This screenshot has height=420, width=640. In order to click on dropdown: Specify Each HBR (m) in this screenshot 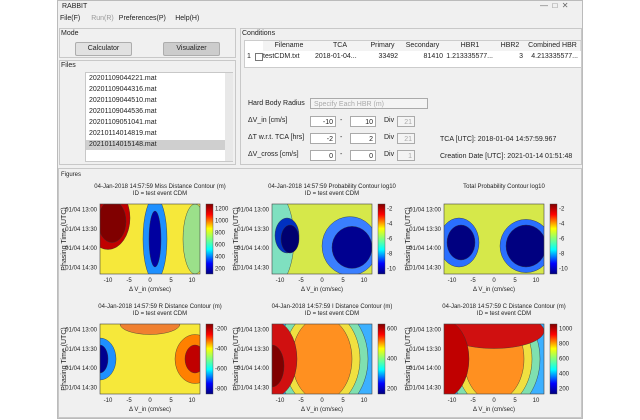, I will do `click(369, 103)`.